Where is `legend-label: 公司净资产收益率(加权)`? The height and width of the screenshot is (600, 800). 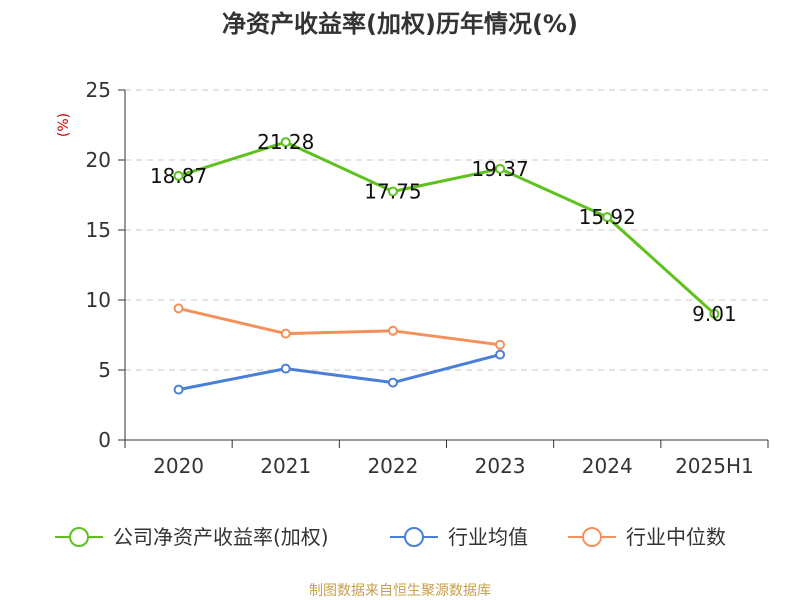
legend-label: 公司净资产收益率(加权) is located at coordinates (221, 537).